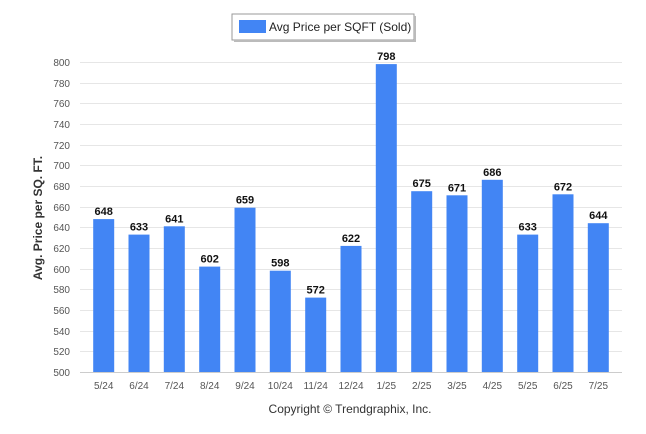 The image size is (646, 434). Describe the element at coordinates (61, 125) in the screenshot. I see `y-tick-label: 740` at that location.